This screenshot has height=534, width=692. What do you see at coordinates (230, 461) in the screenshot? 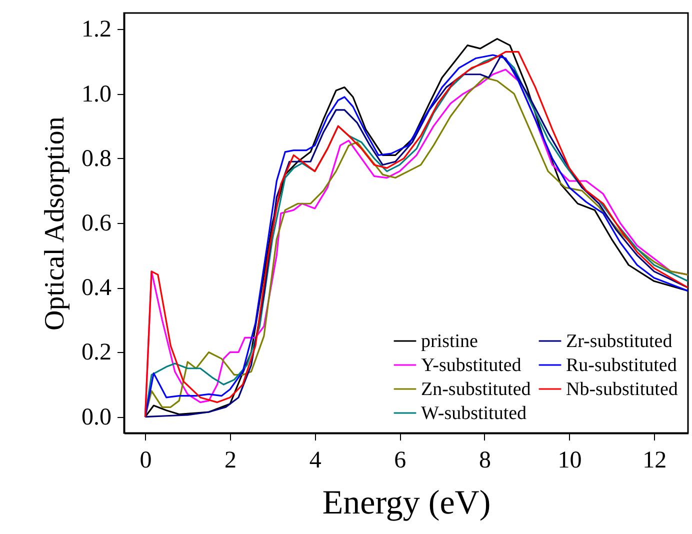
I see `x-tick-label: 2` at bounding box center [230, 461].